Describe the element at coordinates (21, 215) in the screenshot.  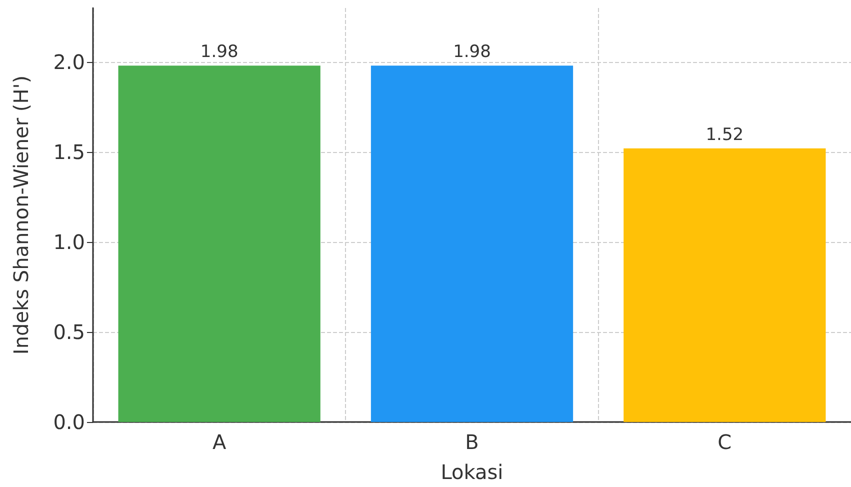
I see `y-axis-title: Indeks Shannon-Wiener (H')` at that location.